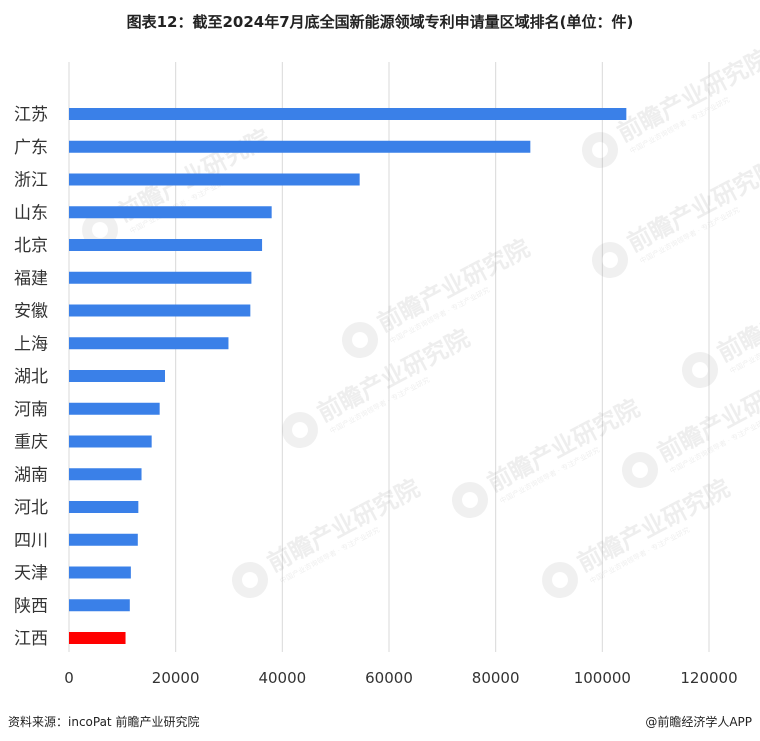  Describe the element at coordinates (31, 181) in the screenshot. I see `category-label: 浙江` at that location.